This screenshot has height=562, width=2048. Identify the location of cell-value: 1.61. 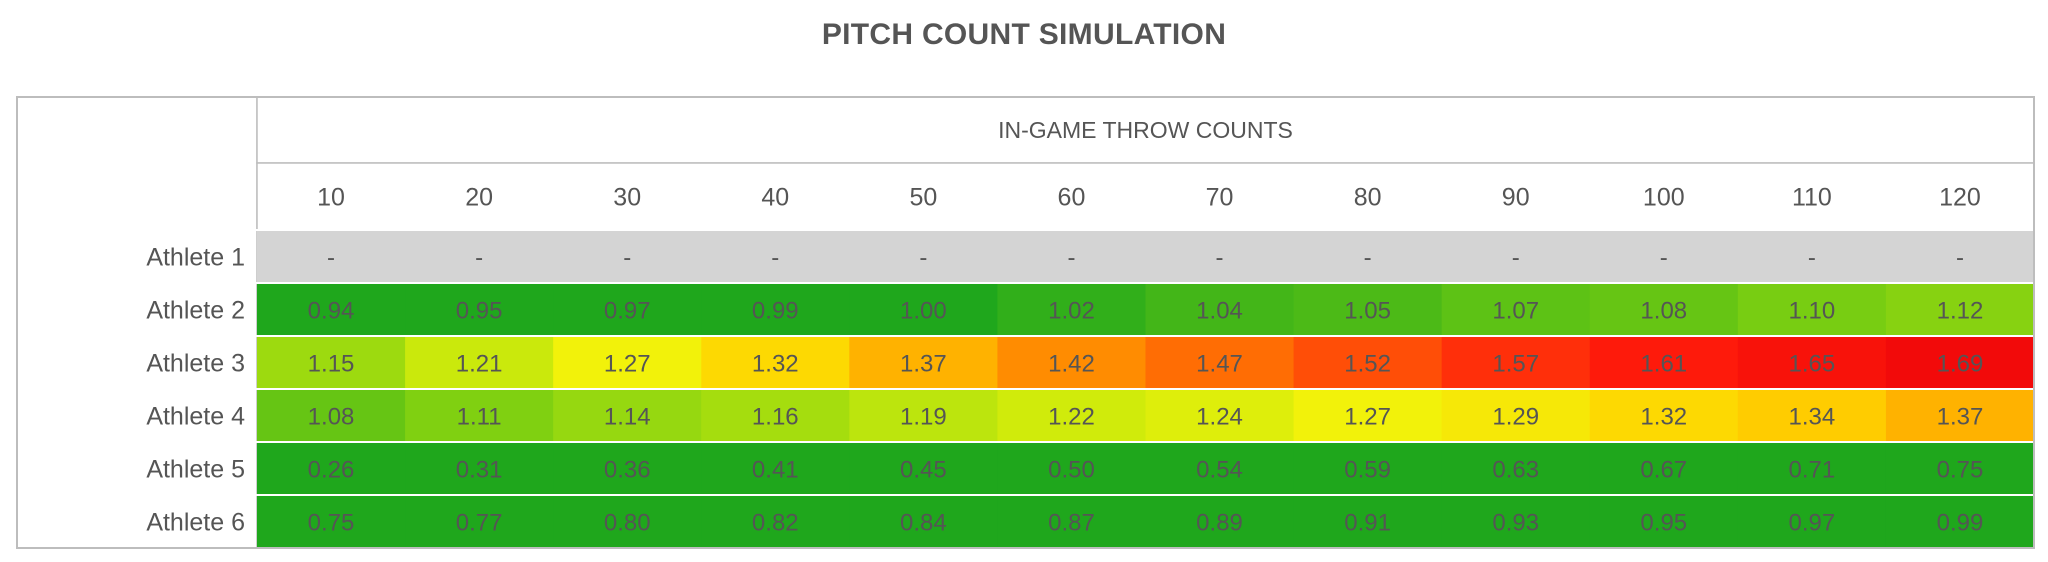
(1663, 364).